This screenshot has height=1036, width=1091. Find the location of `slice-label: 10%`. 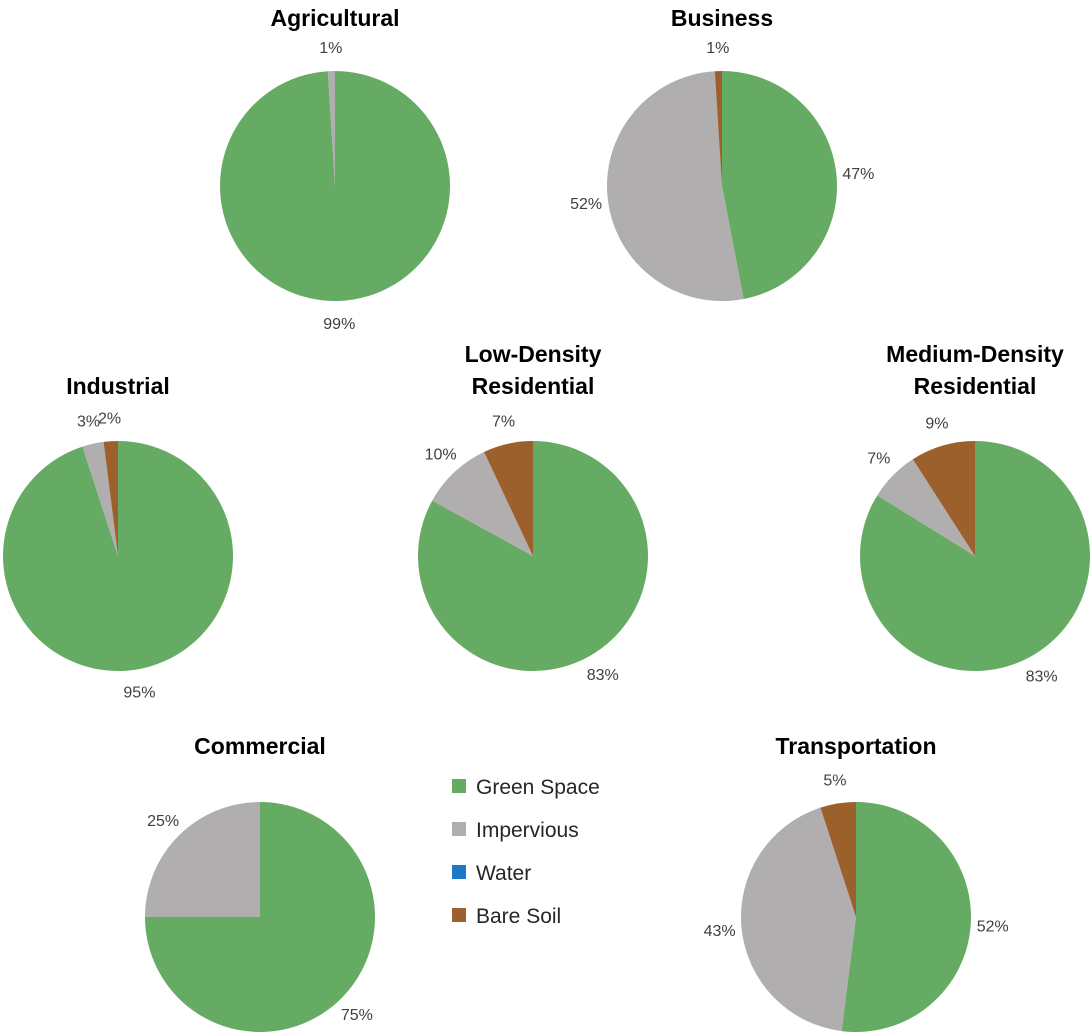

slice-label: 10% is located at coordinates (441, 455).